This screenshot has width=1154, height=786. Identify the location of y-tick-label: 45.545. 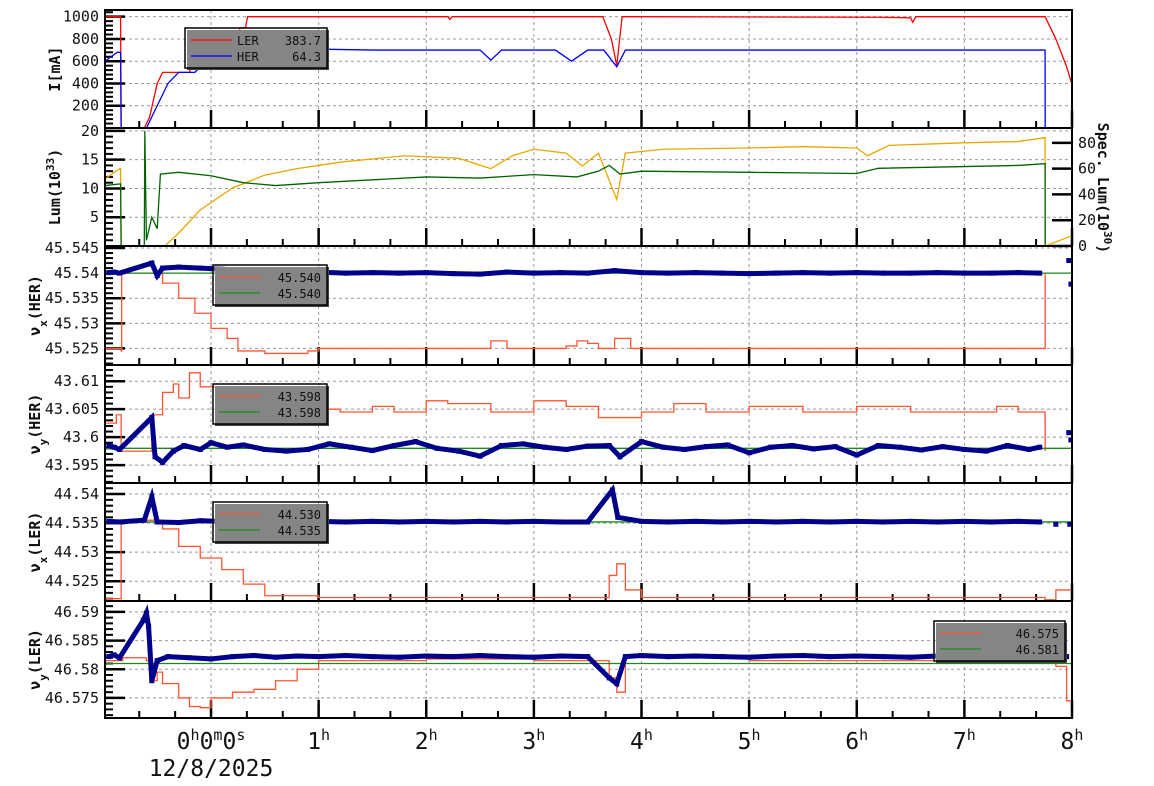
(72, 248).